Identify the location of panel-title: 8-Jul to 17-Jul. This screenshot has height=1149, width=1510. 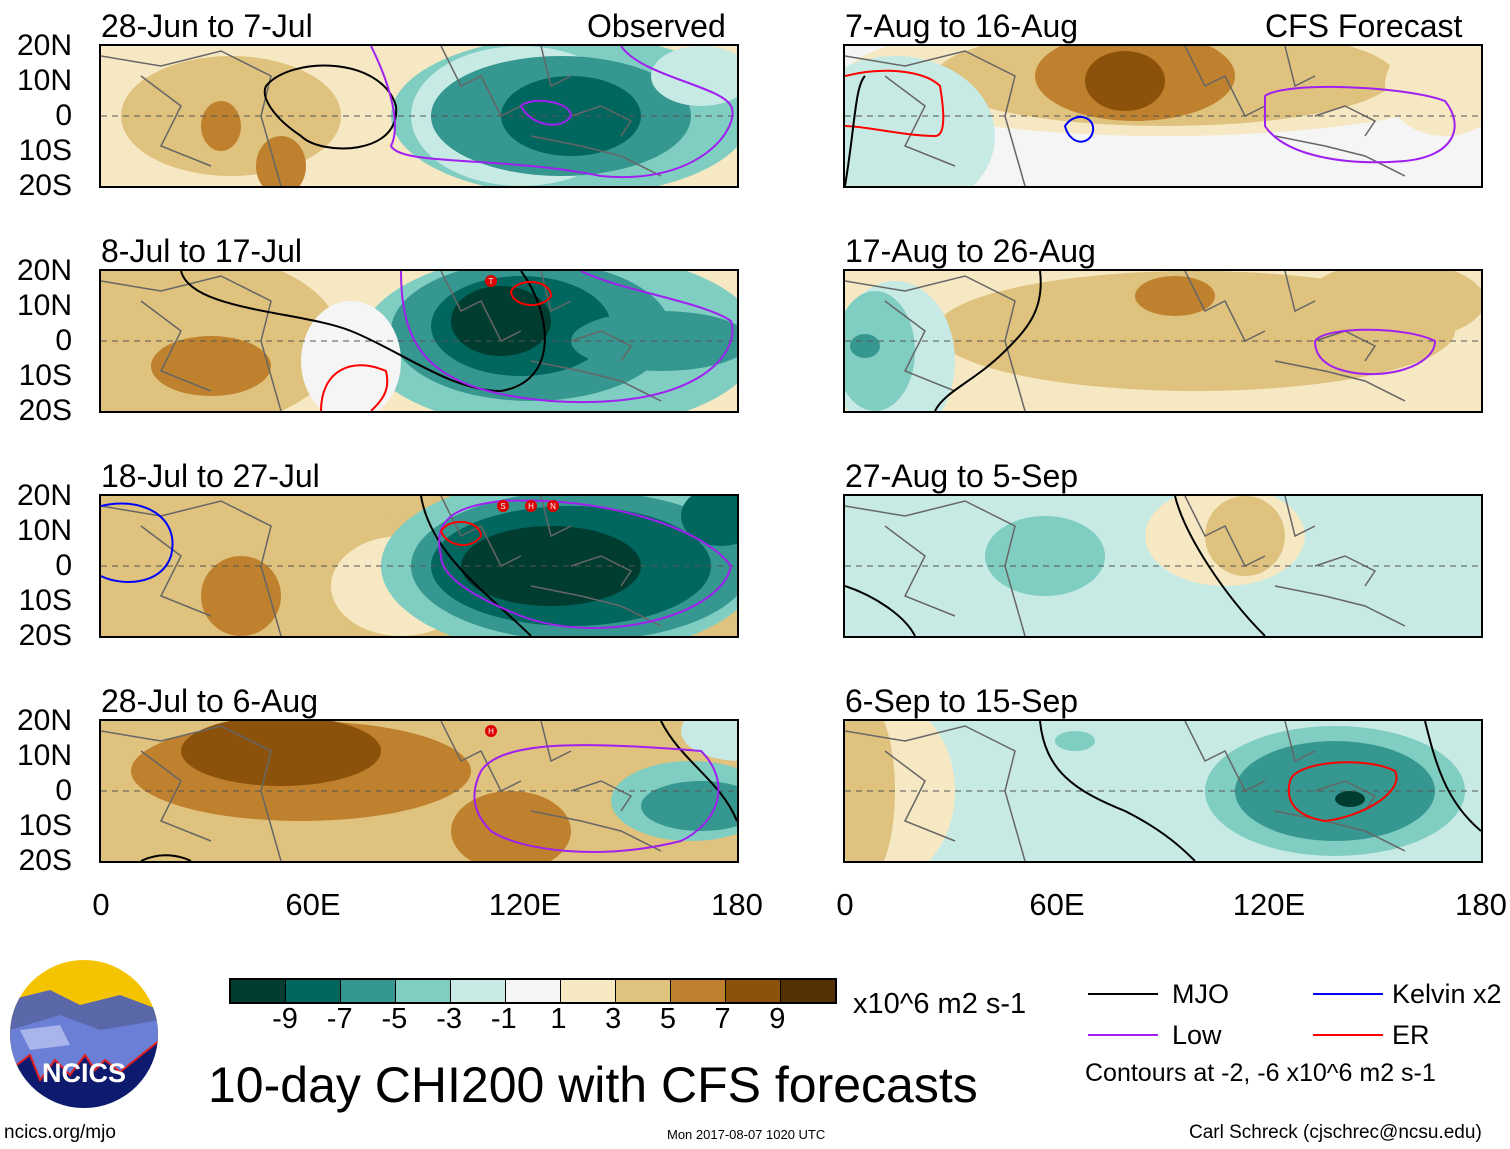
(201, 251).